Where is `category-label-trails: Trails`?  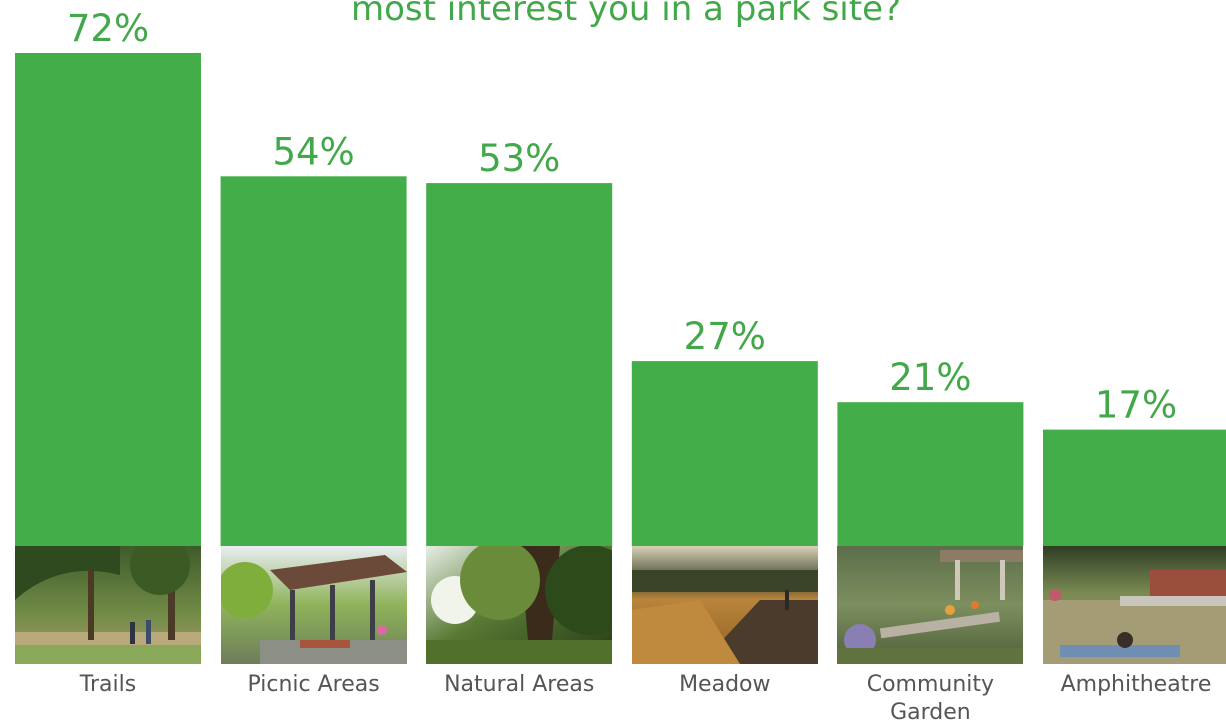 category-label-trails: Trails is located at coordinates (107, 684).